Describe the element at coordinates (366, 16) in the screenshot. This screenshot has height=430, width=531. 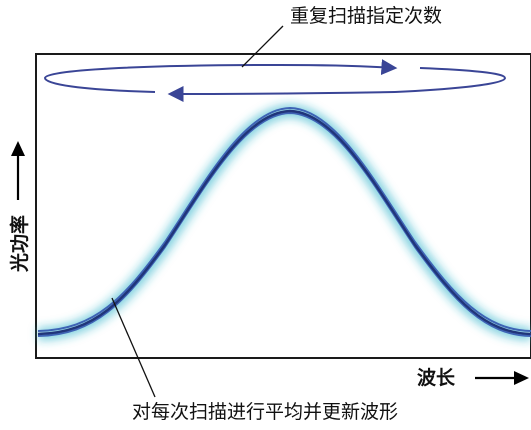
I see `scan-repeat-callout: 重复扫描指定次数` at that location.